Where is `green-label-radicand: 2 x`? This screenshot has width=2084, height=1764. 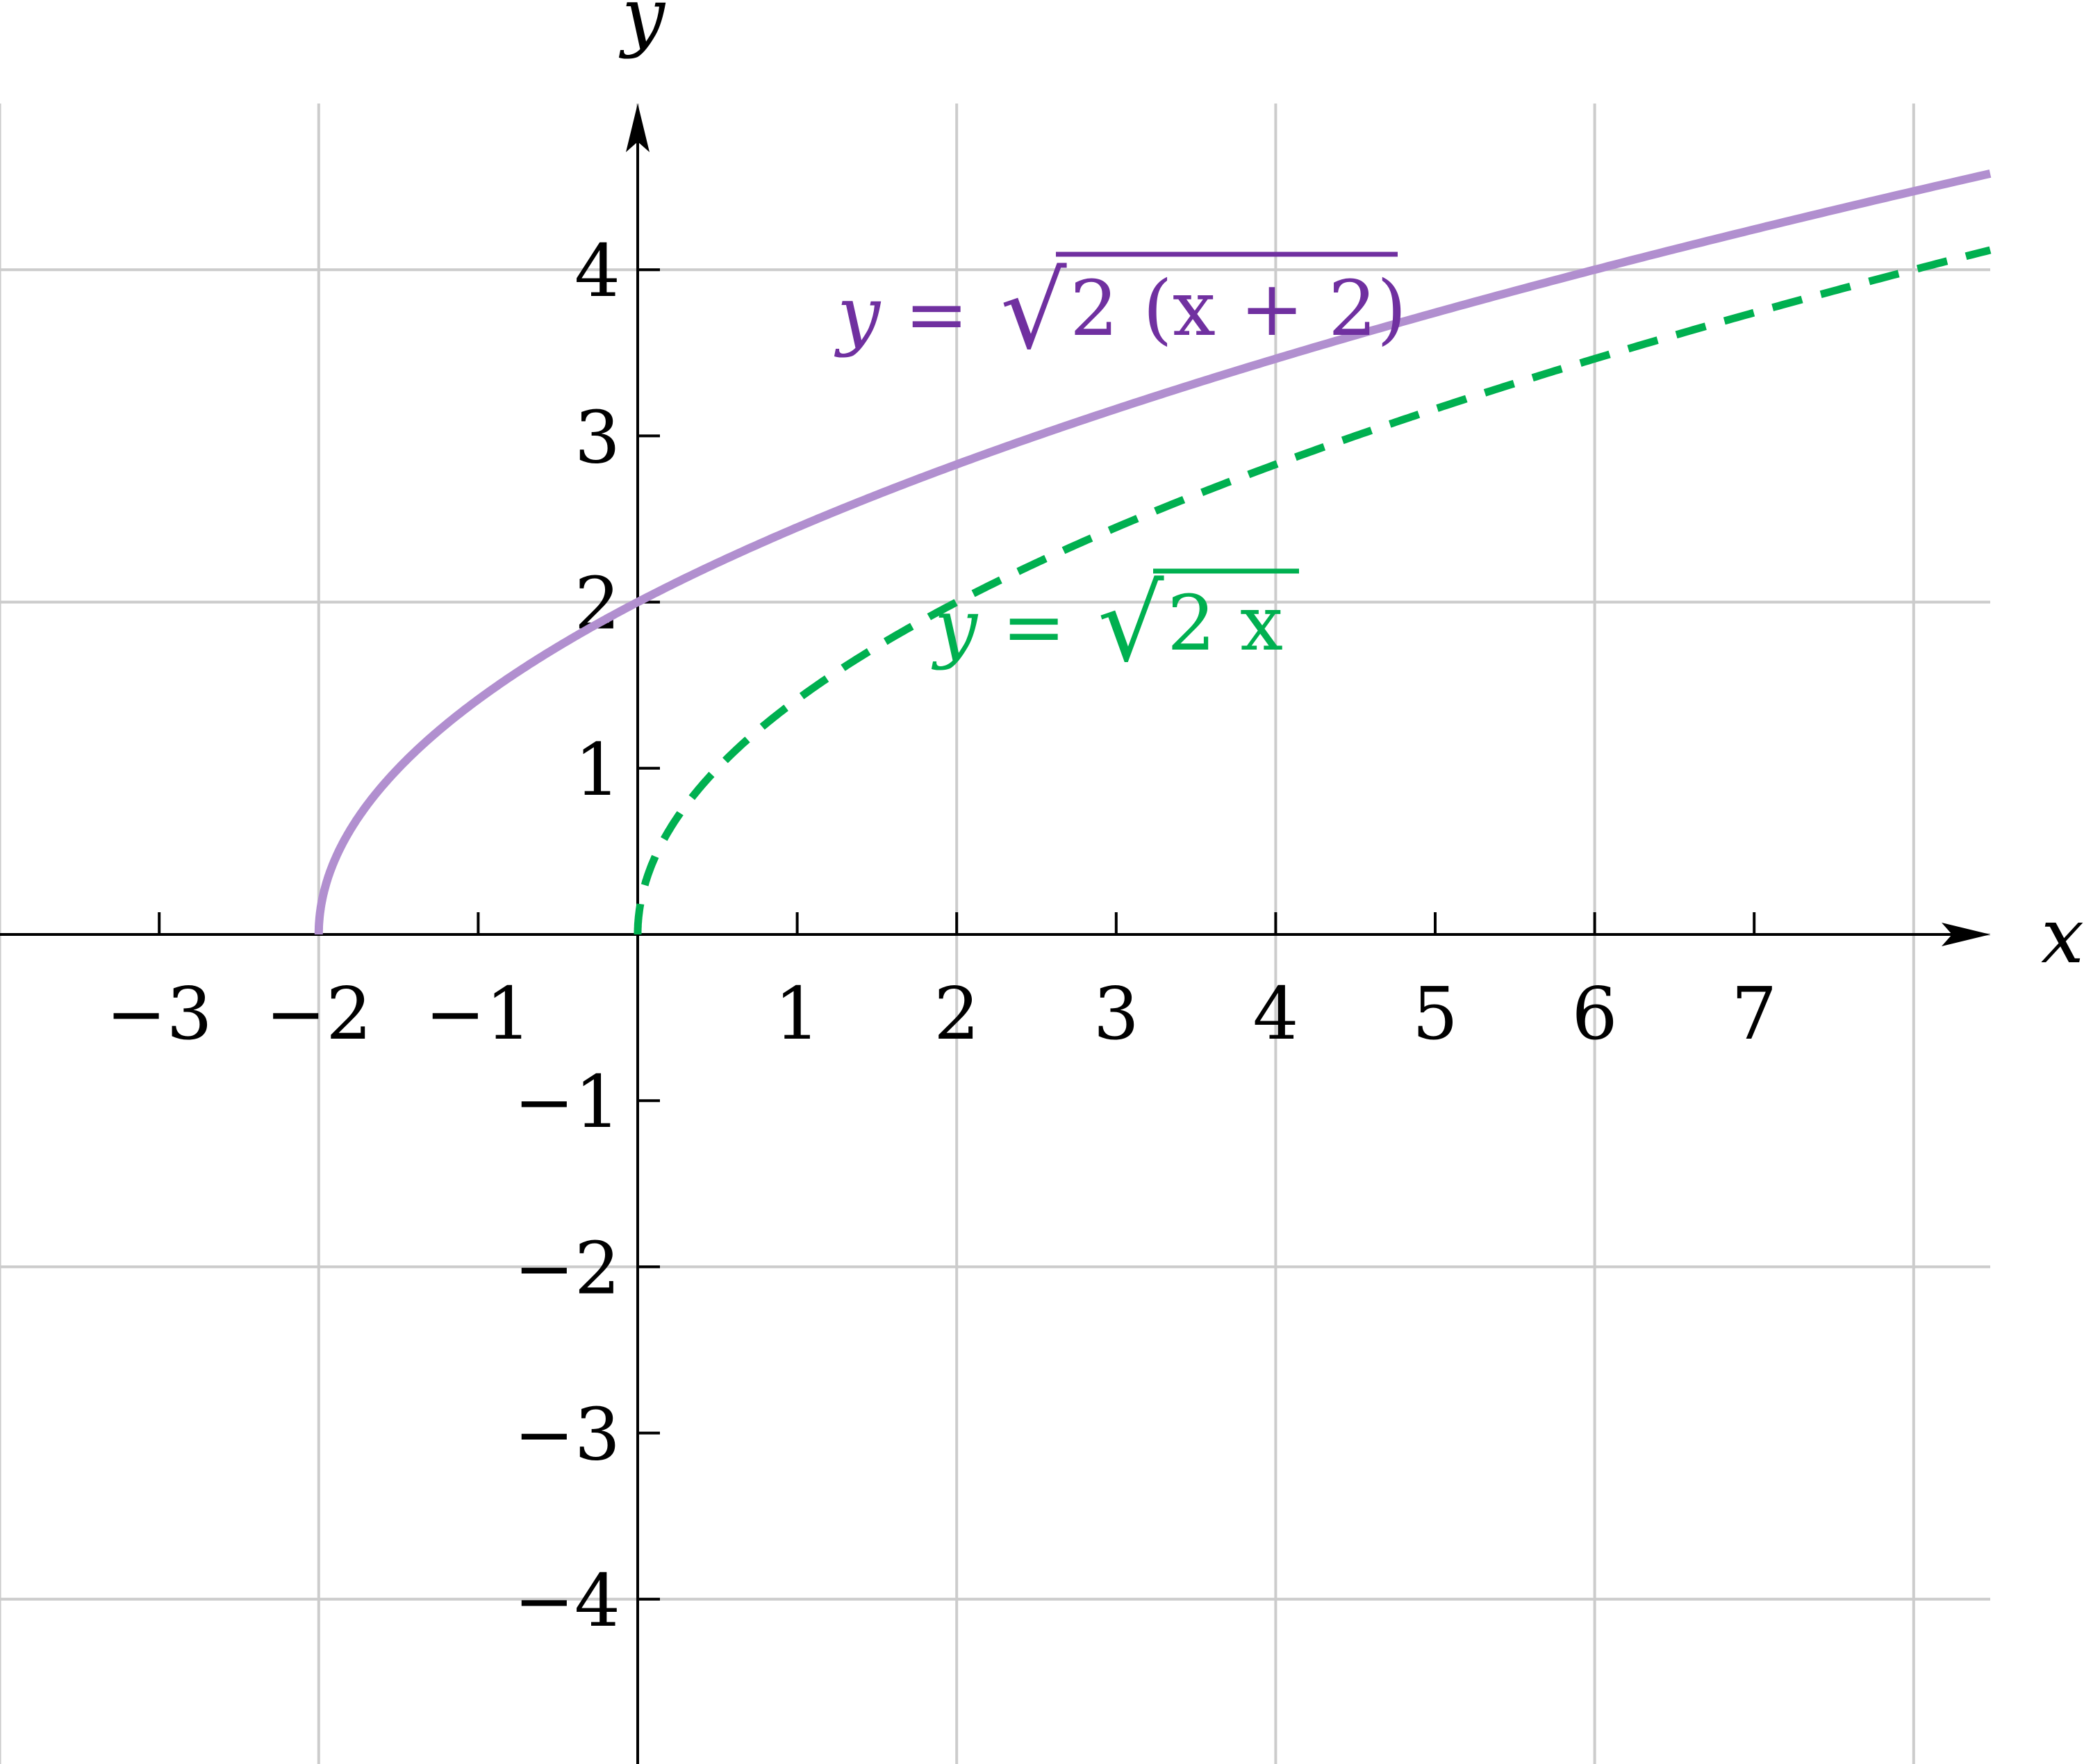 green-label-radicand: 2 x is located at coordinates (1225, 623).